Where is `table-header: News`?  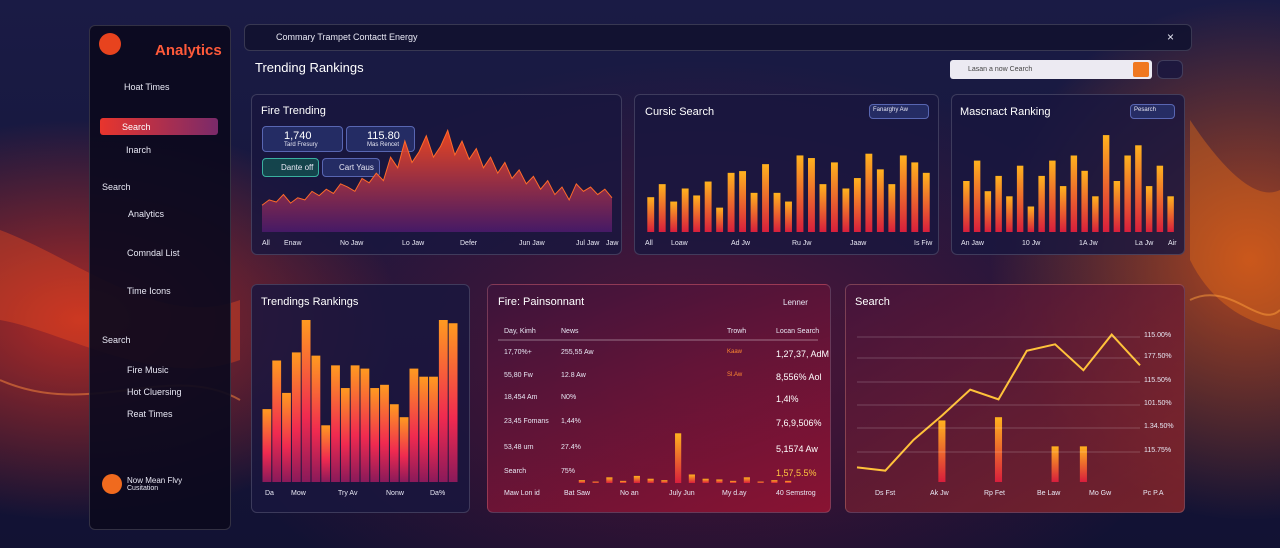
table-header: News is located at coordinates (570, 331).